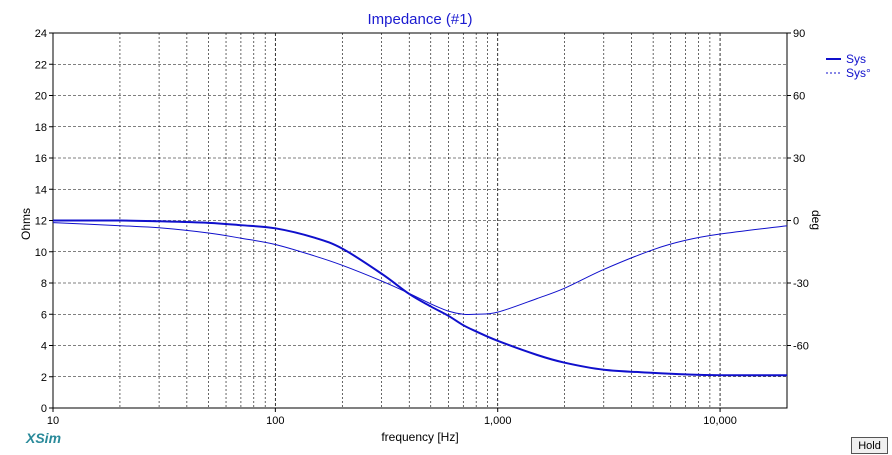 This screenshot has height=455, width=892. Describe the element at coordinates (41, 97) in the screenshot. I see `y-left-tick-label: 20` at that location.